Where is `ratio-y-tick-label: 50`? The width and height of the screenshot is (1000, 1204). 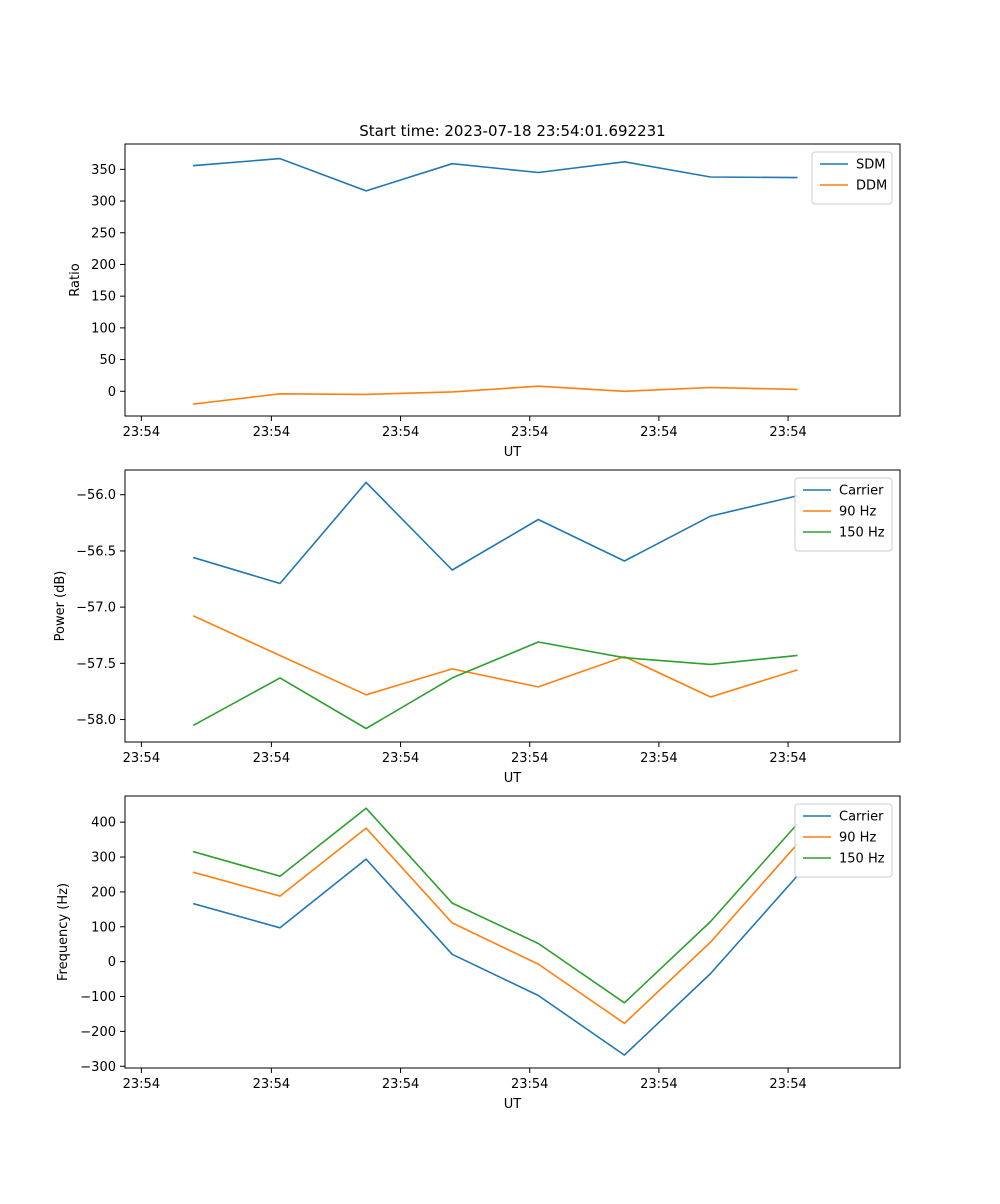 ratio-y-tick-label: 50 is located at coordinates (107, 360).